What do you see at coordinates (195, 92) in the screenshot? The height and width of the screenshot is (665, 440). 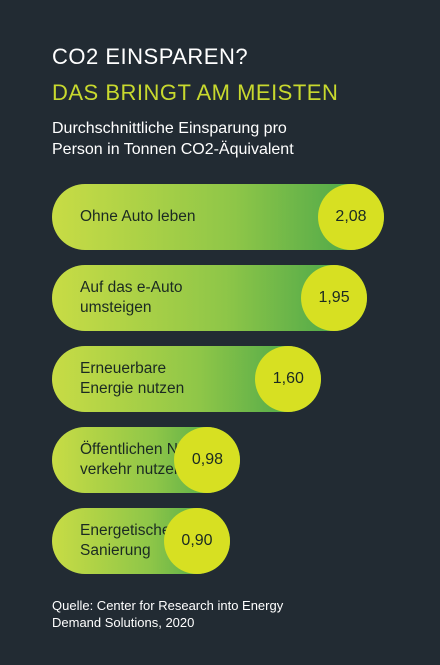 I see `chart-title-line2: DAS BRINGT AM MEISTEN` at bounding box center [195, 92].